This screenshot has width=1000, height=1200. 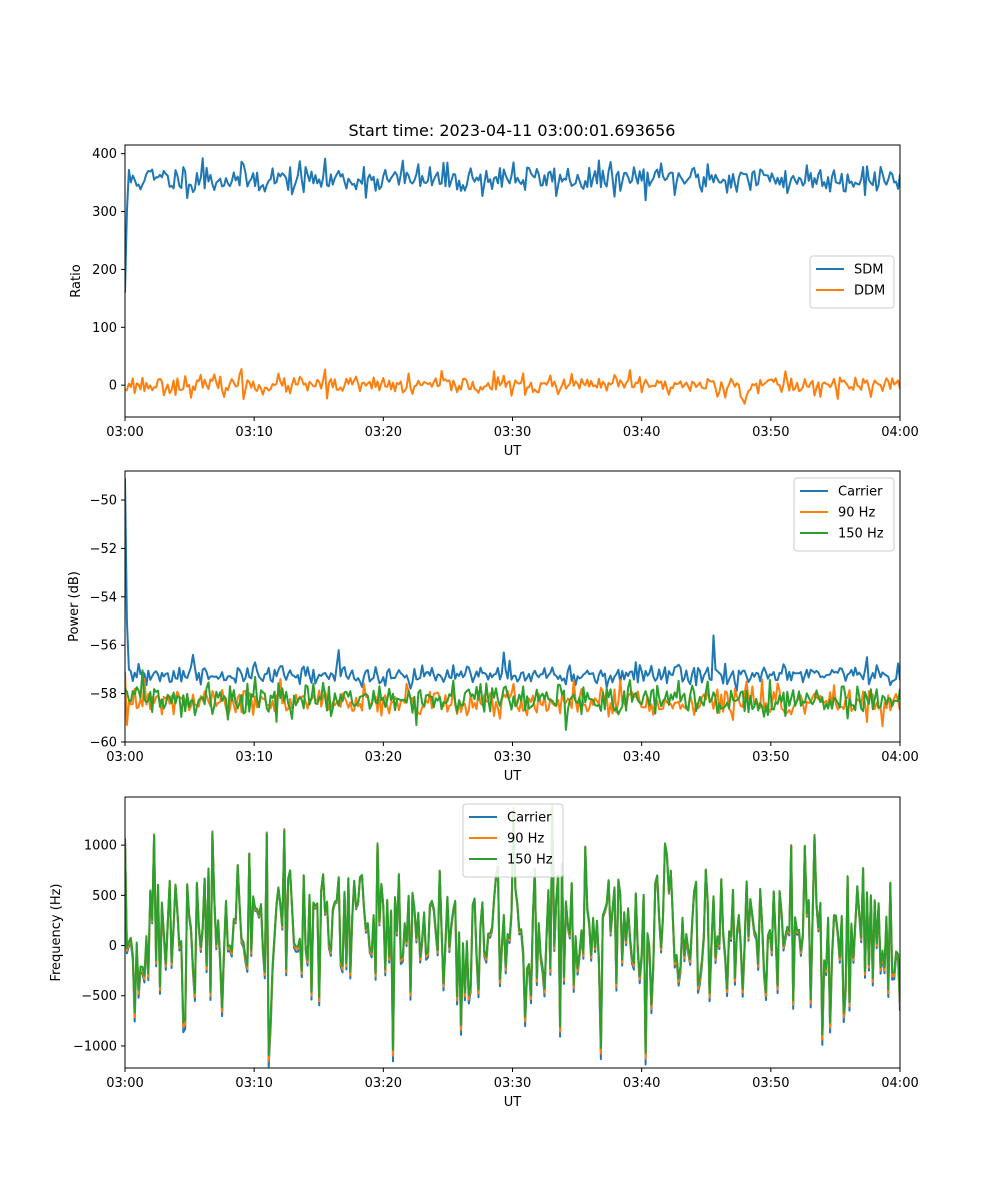 I want to click on legend-label: SDM, so click(x=868, y=270).